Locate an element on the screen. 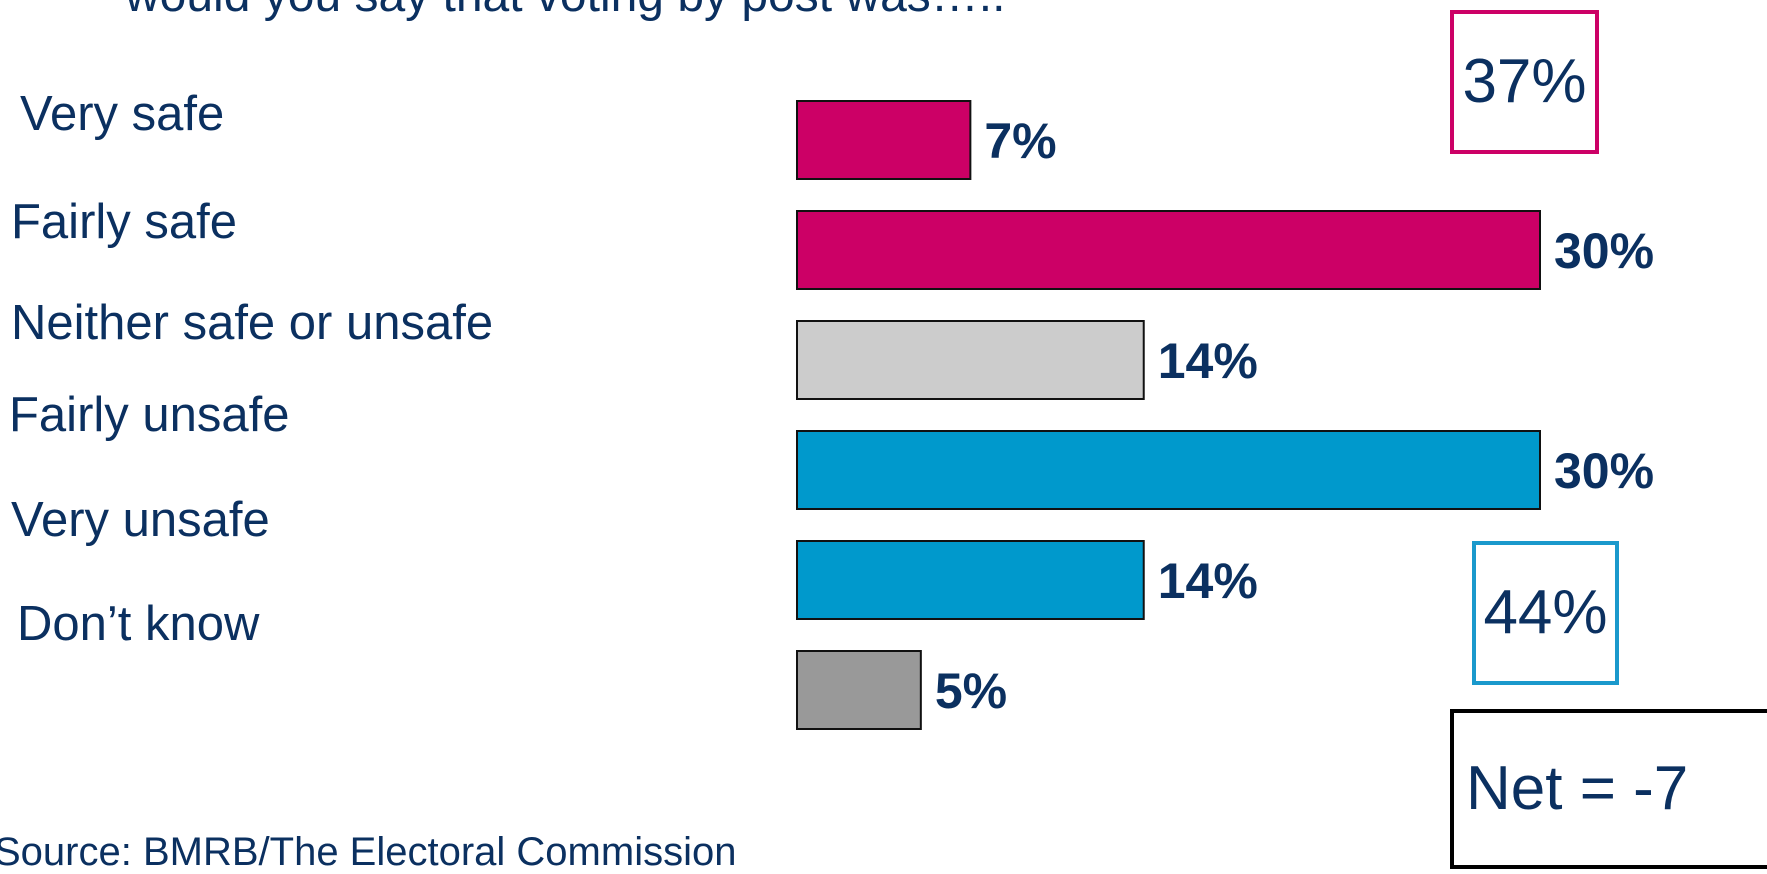  category-label-very-unsafe: Very unsafe is located at coordinates (140, 520).